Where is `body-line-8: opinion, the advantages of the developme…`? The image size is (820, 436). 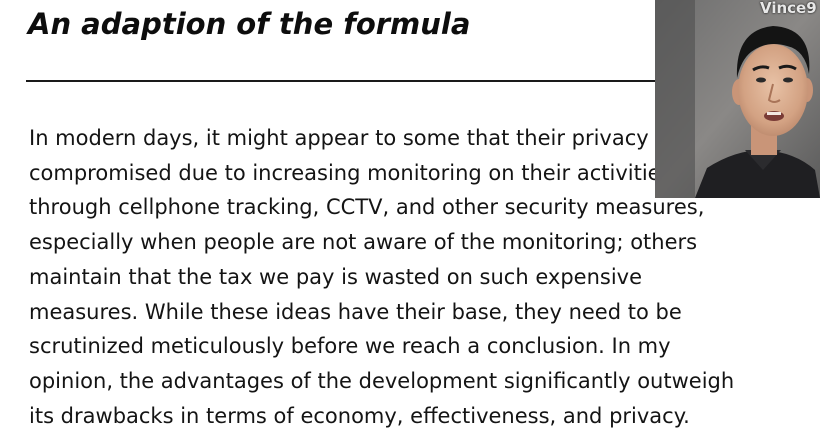
body-line-8: opinion, the advantages of the developme… is located at coordinates (382, 380).